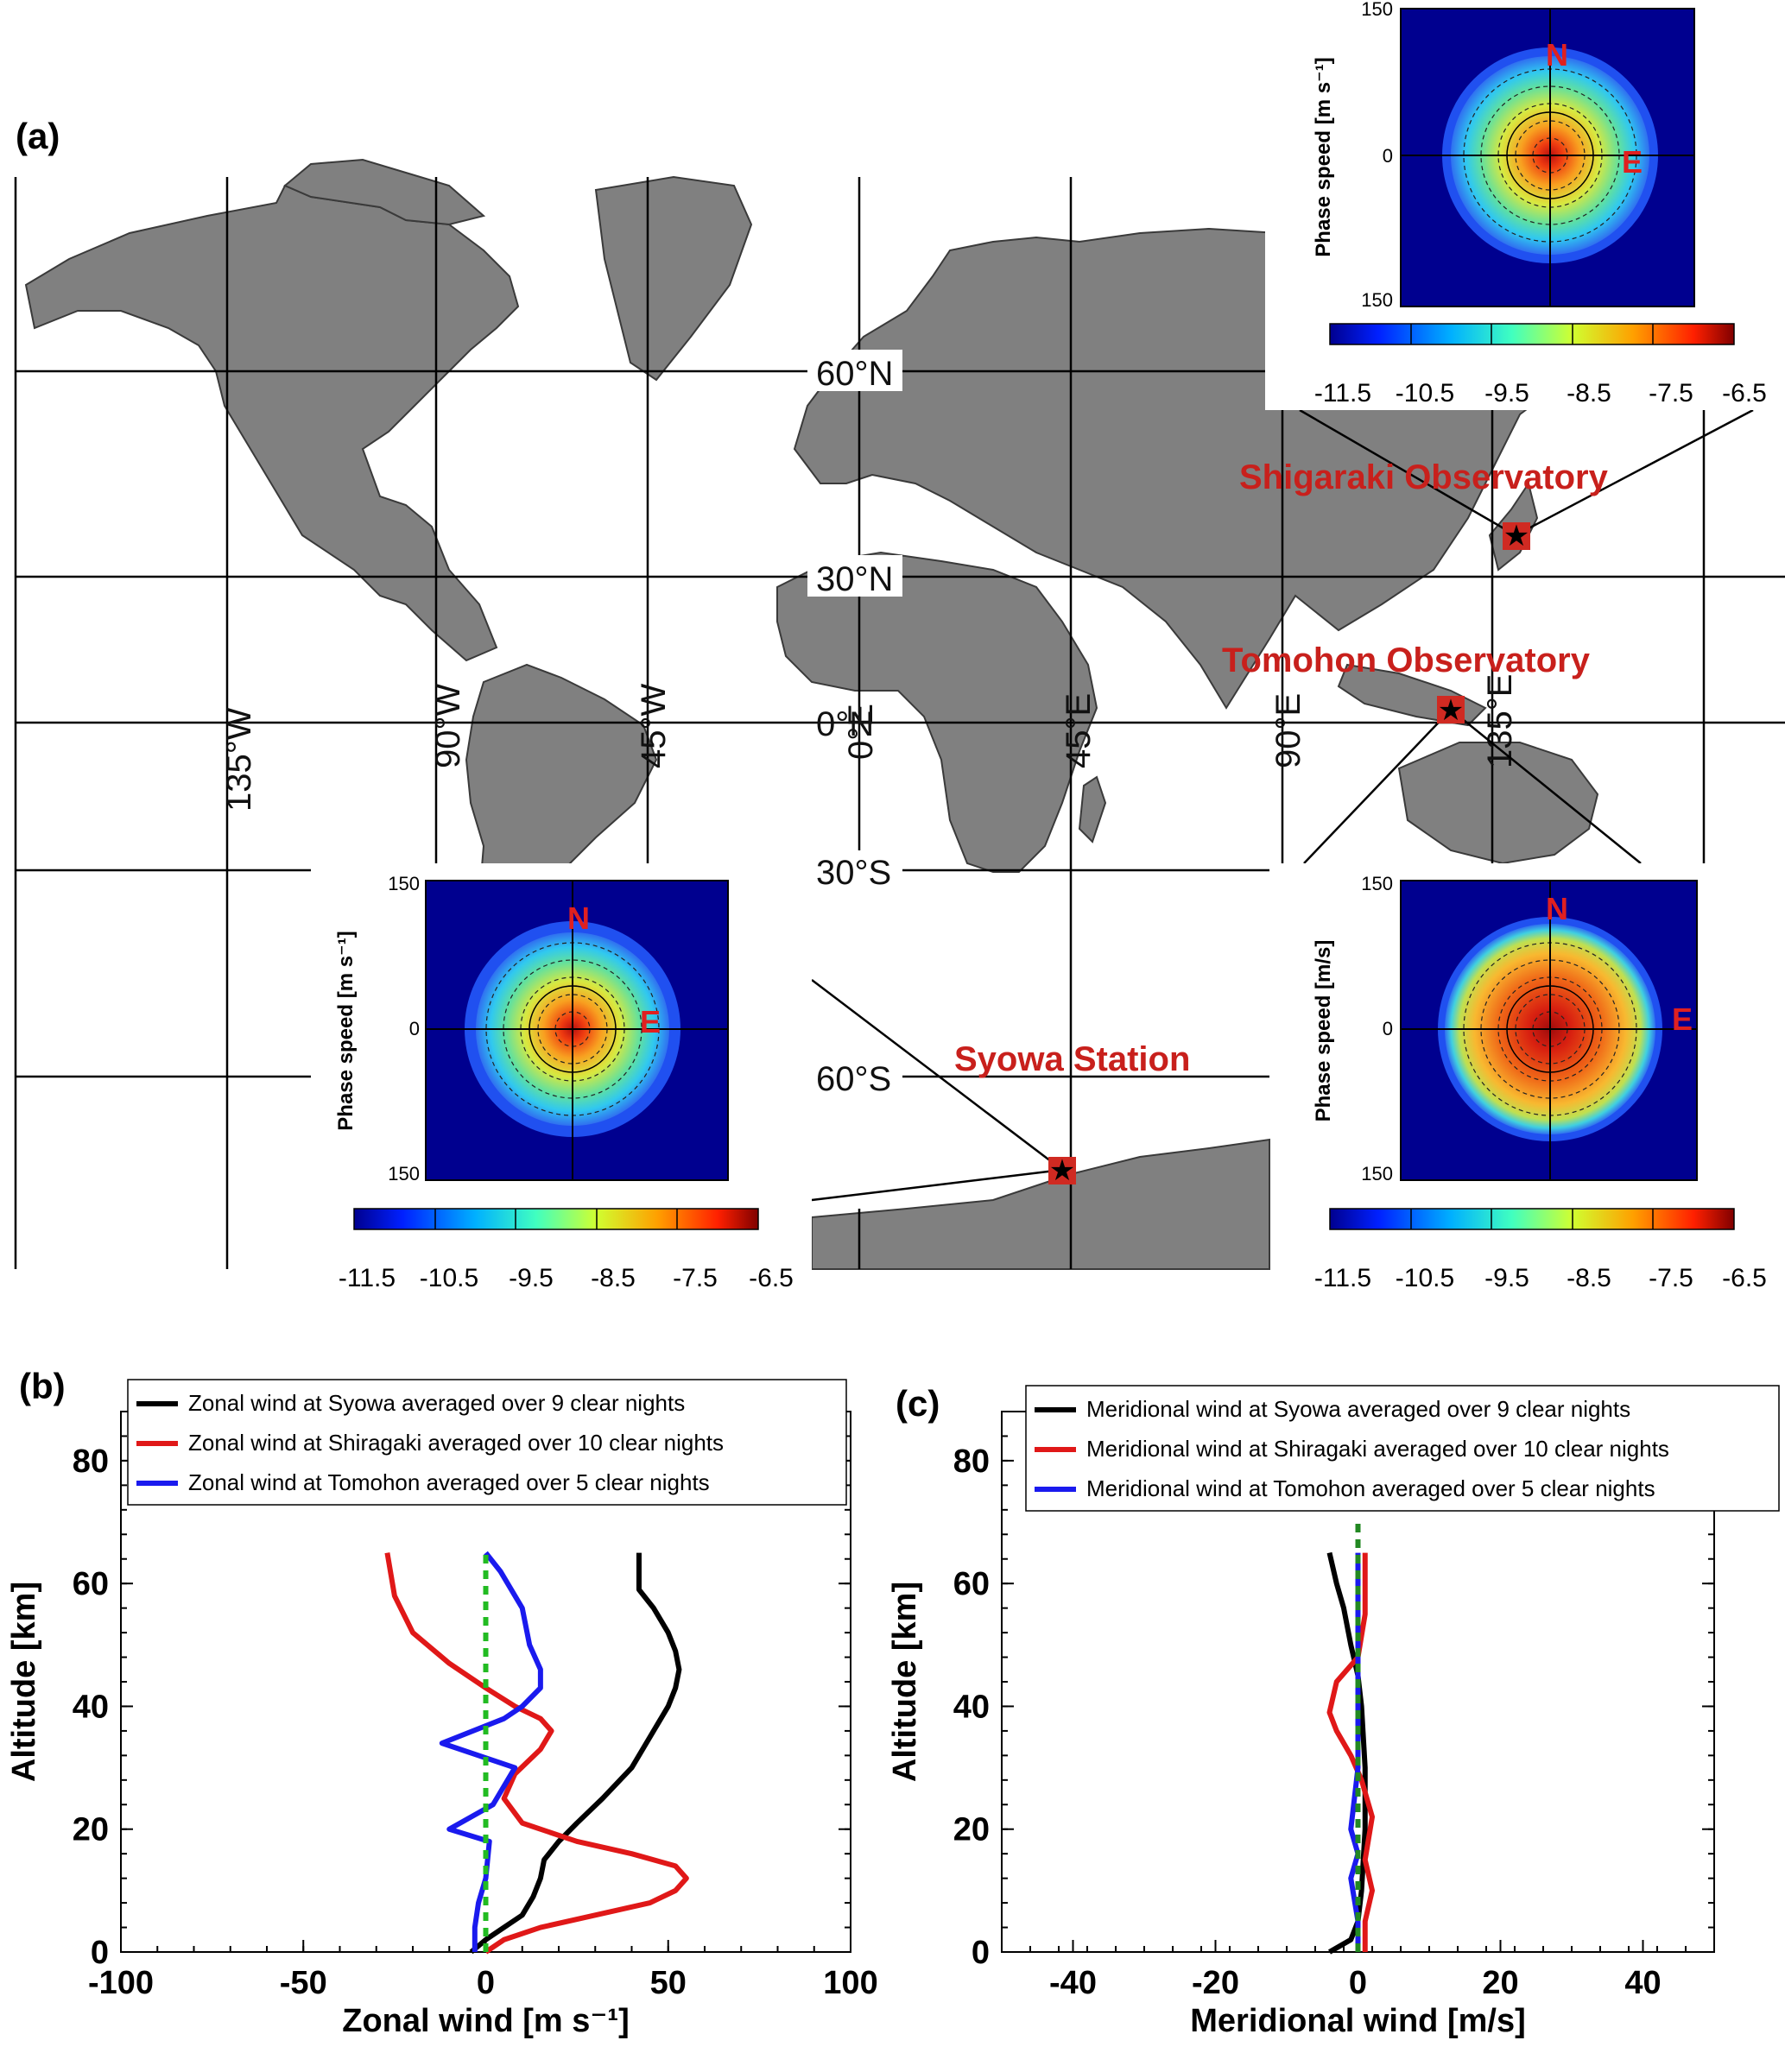  I want to click on site-label-syowa: Syowa Station, so click(1072, 1059).